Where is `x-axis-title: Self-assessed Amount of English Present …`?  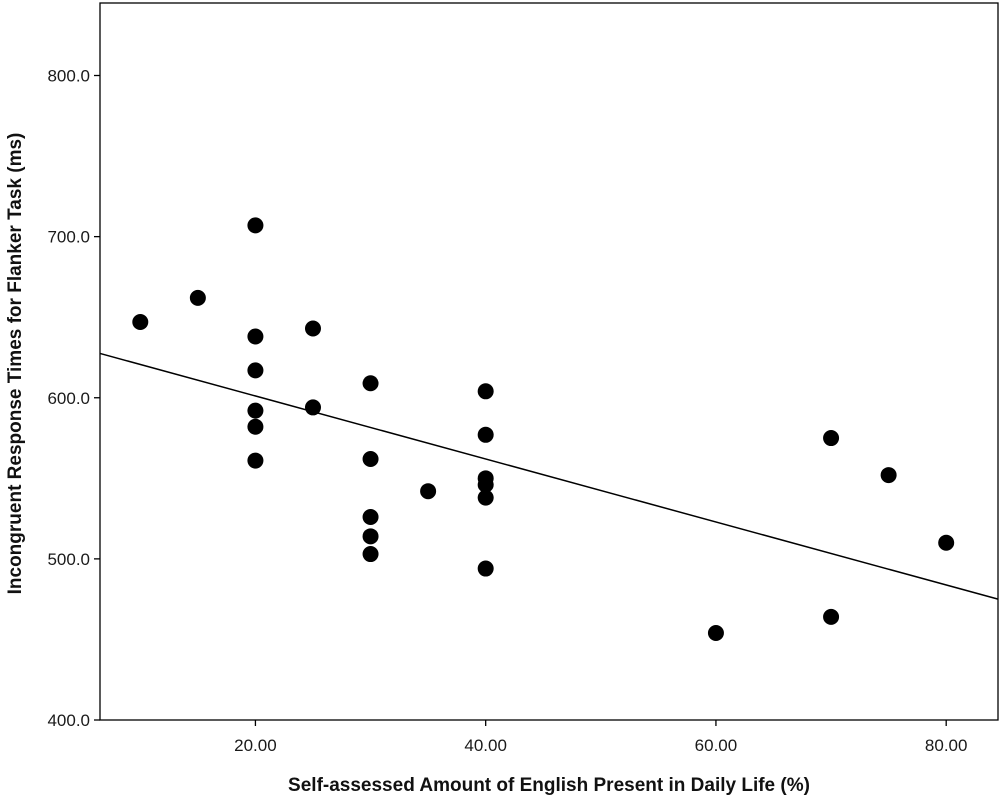 x-axis-title: Self-assessed Amount of English Present … is located at coordinates (549, 785).